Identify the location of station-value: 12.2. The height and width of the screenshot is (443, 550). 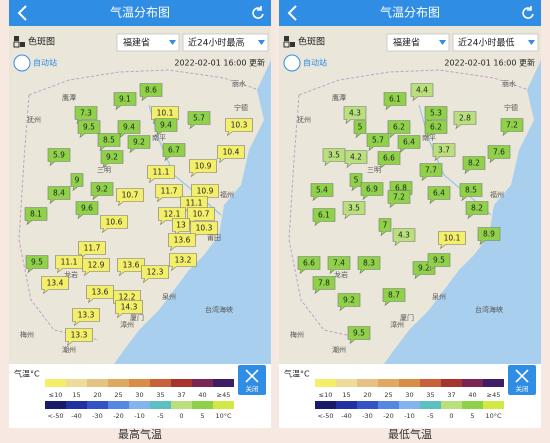
(127, 297).